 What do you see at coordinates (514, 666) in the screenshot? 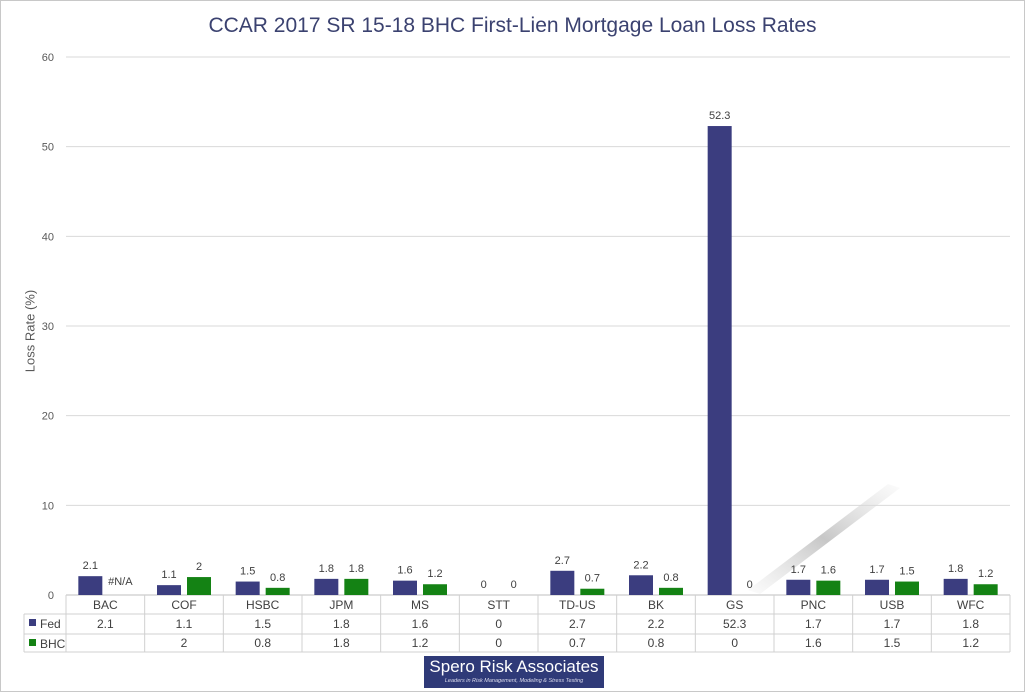
I see `logo-name: Spero Risk Associates` at bounding box center [514, 666].